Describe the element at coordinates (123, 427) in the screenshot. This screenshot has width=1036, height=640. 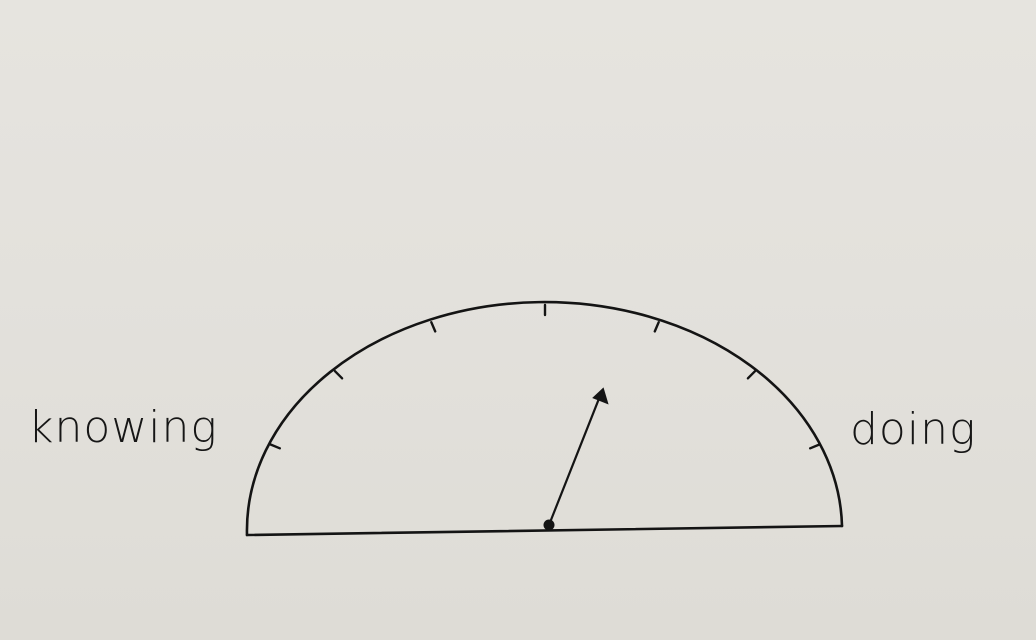
I see `left-label-knowing: knowing` at that location.